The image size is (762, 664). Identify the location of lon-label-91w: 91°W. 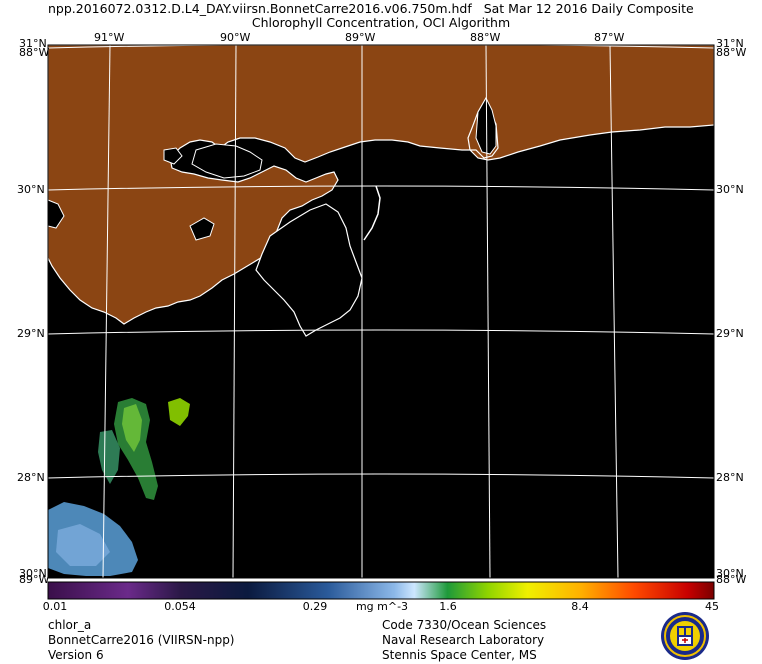
(109, 37).